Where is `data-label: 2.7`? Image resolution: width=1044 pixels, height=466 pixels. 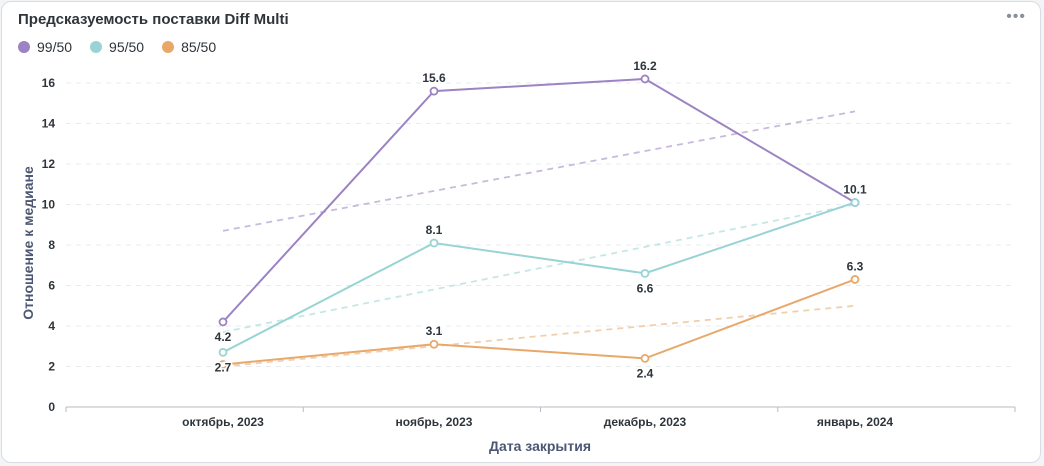
data-label: 2.7 is located at coordinates (223, 367).